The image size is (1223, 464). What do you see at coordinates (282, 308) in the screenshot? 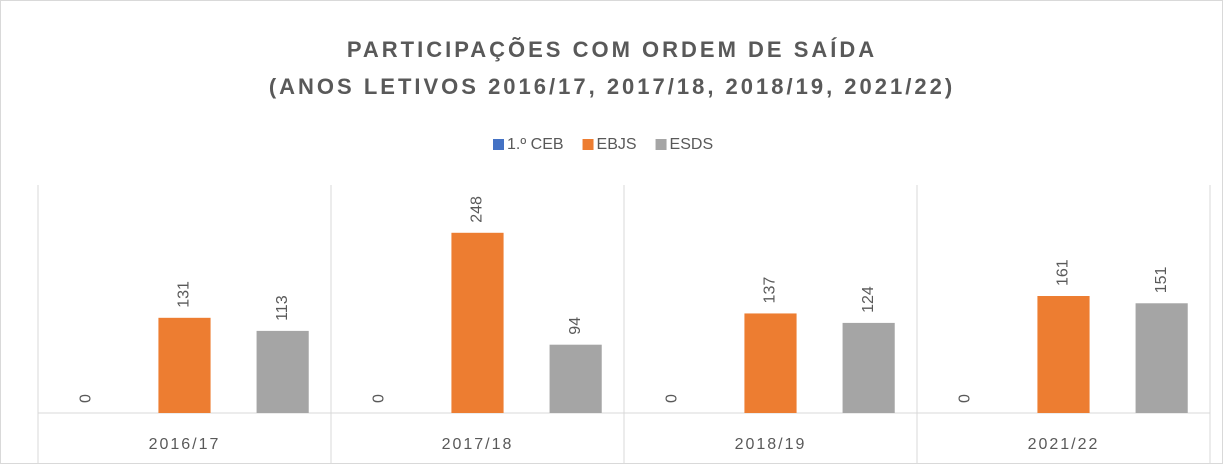
I see `data-label: 113` at bounding box center [282, 308].